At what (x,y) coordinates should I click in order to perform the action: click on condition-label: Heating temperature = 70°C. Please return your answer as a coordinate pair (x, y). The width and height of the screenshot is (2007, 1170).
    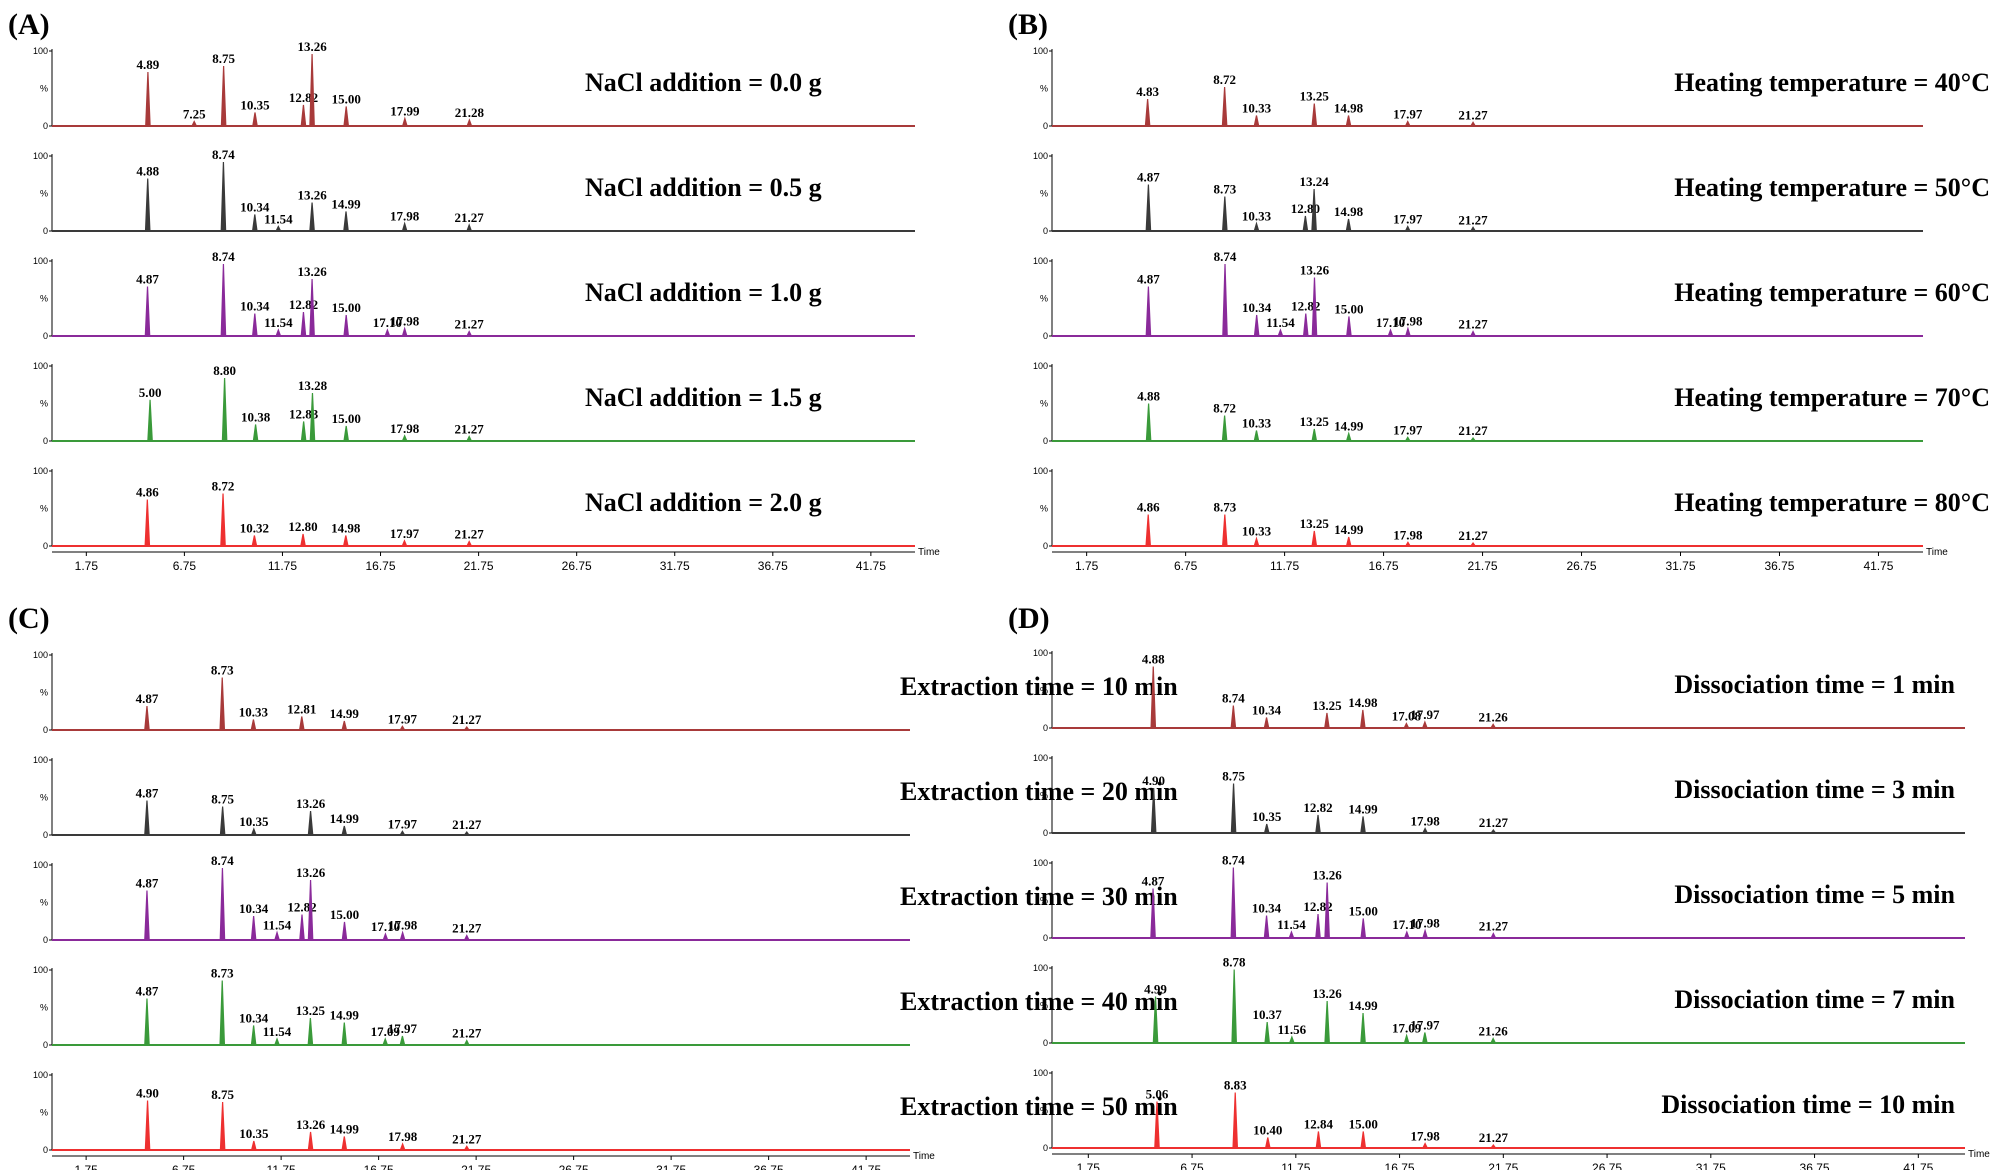
    Looking at the image, I should click on (1832, 397).